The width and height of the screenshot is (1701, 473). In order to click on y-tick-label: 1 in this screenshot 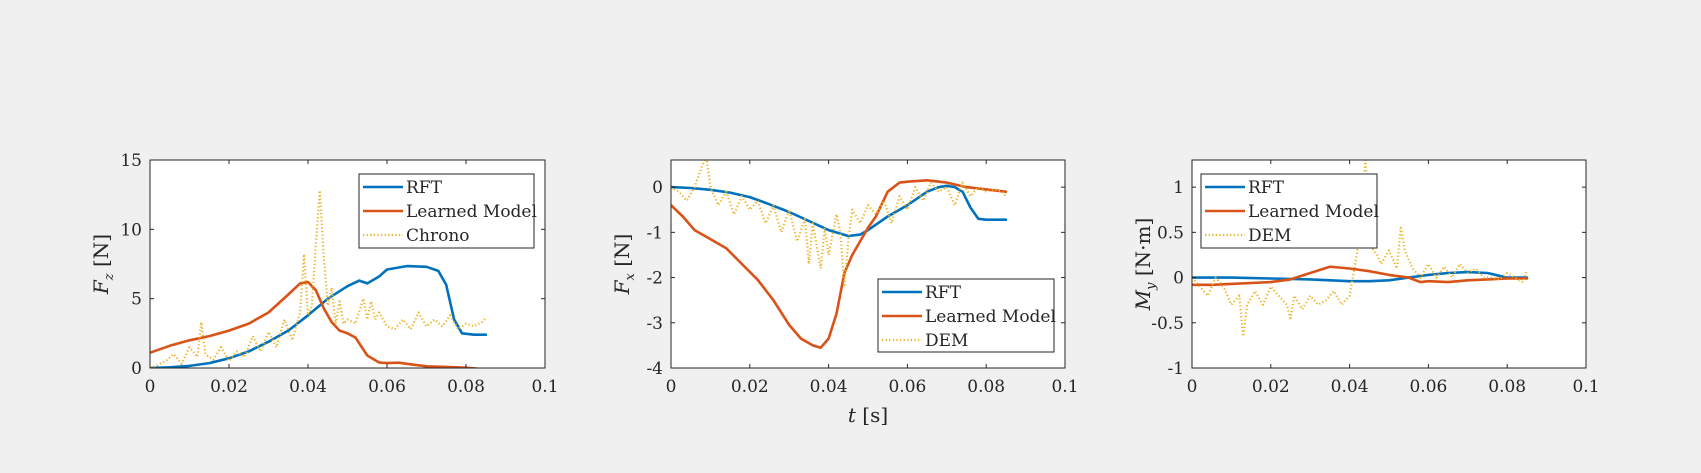, I will do `click(1178, 188)`.